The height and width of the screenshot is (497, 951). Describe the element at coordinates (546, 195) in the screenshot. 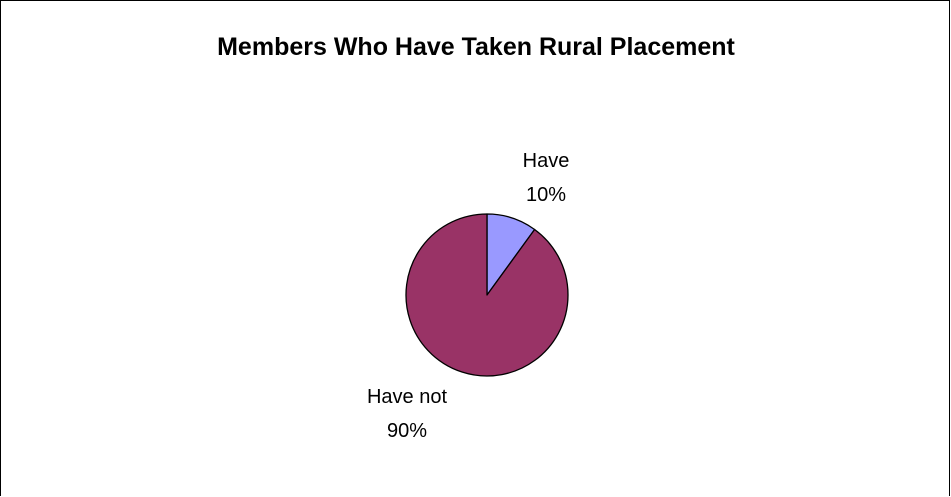

I see `slice-value-have: 10%` at that location.